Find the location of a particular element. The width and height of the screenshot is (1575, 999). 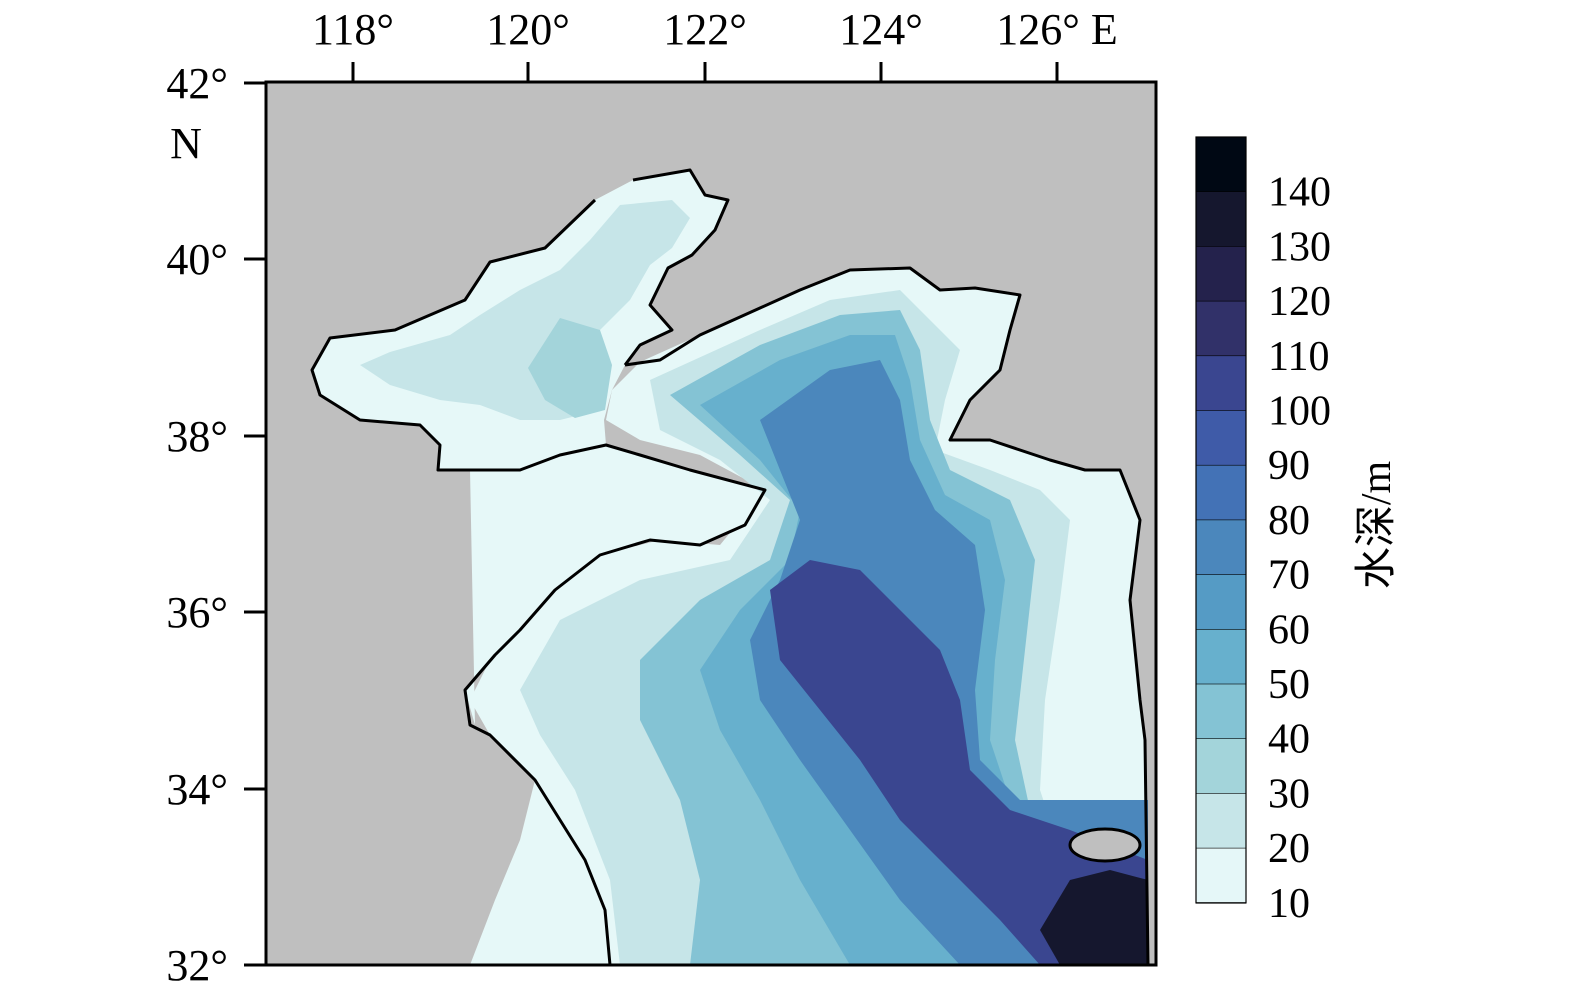

depth-colorbar: 140 130 120 110 100 90 80 70 60 50 40 30 20 10 is located at coordinates (1263, 531).